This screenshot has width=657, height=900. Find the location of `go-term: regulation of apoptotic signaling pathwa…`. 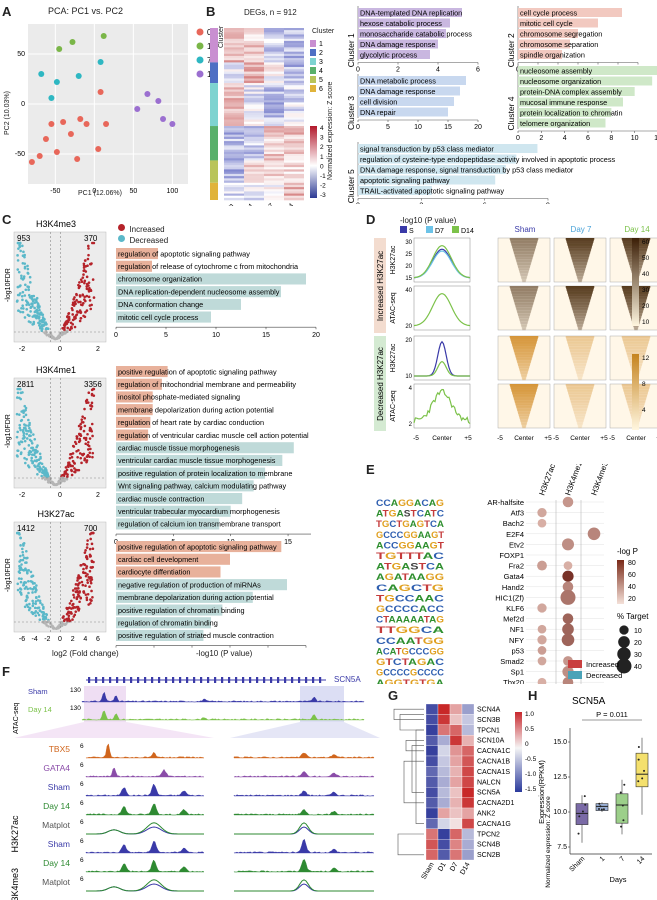

go-term: regulation of apoptotic signaling pathwa… is located at coordinates (184, 253).